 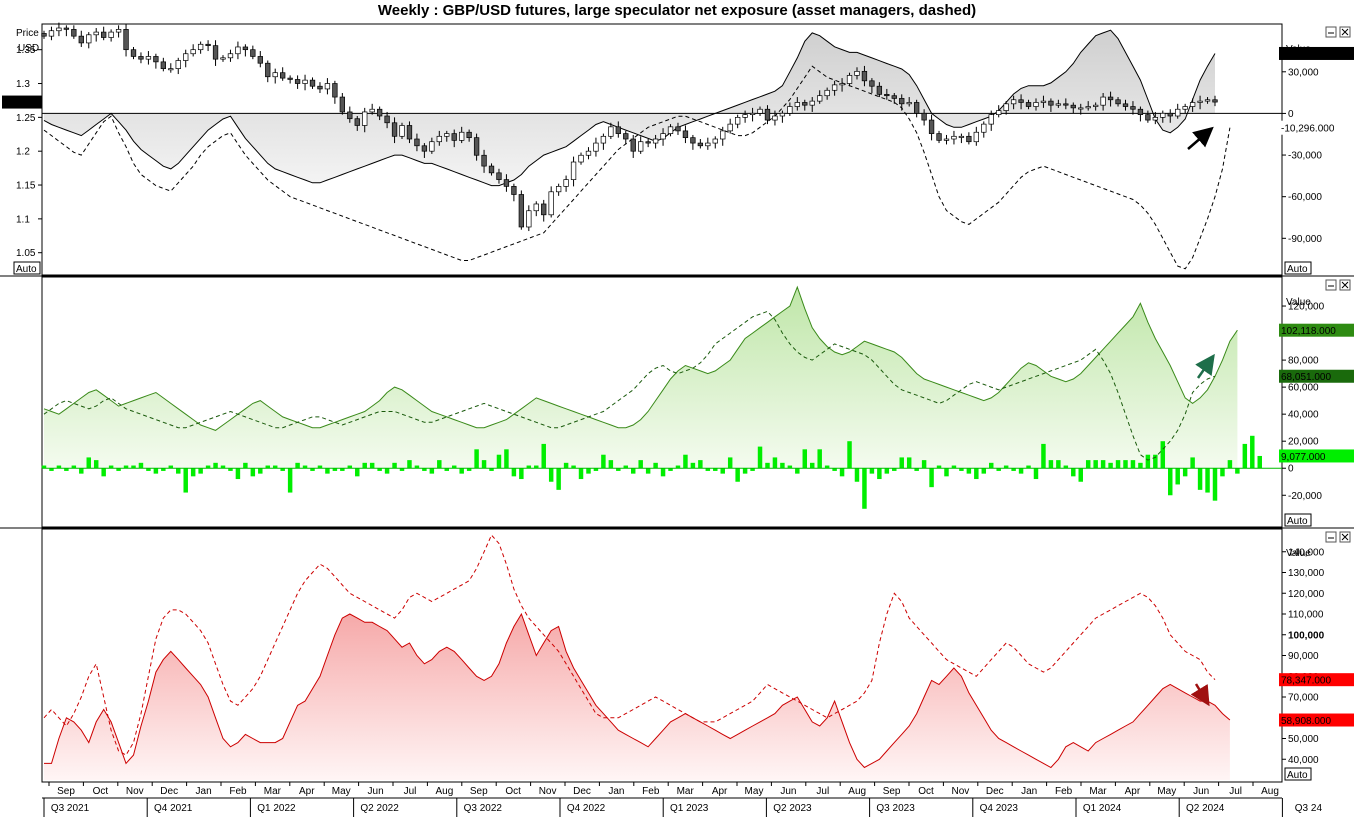 I want to click on long-pane-window-buttons, so click(x=1338, y=285).